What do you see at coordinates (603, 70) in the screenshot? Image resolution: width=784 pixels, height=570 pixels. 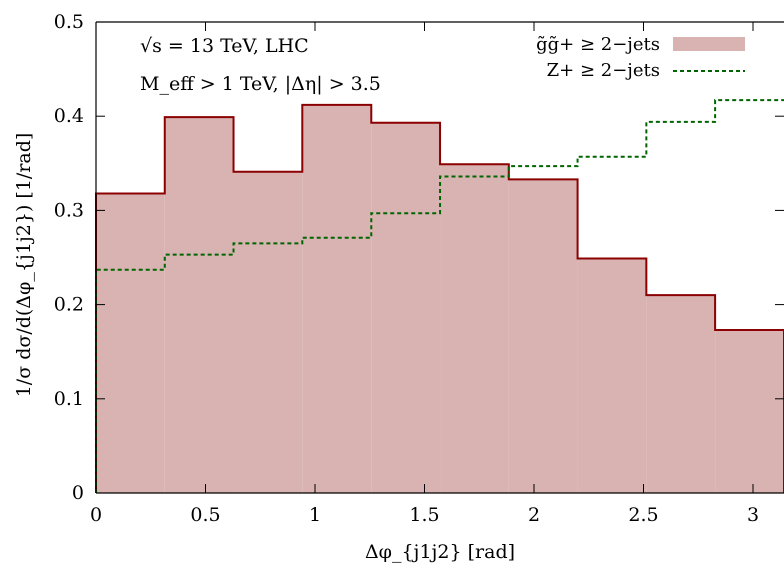 I see `legend-label-z: Z+ ≥ 2−jets` at bounding box center [603, 70].